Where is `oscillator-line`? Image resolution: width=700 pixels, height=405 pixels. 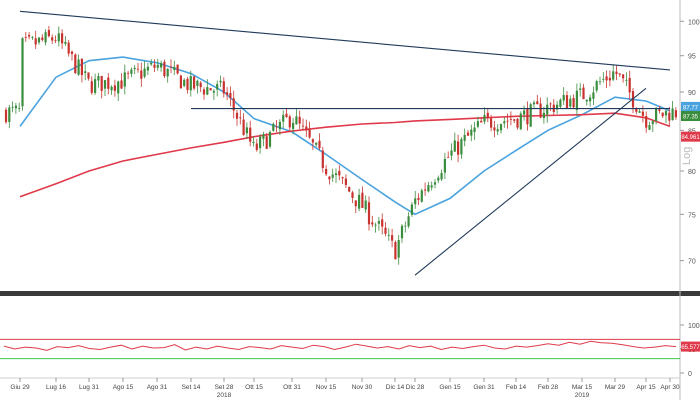 oscillator-line is located at coordinates (340, 345).